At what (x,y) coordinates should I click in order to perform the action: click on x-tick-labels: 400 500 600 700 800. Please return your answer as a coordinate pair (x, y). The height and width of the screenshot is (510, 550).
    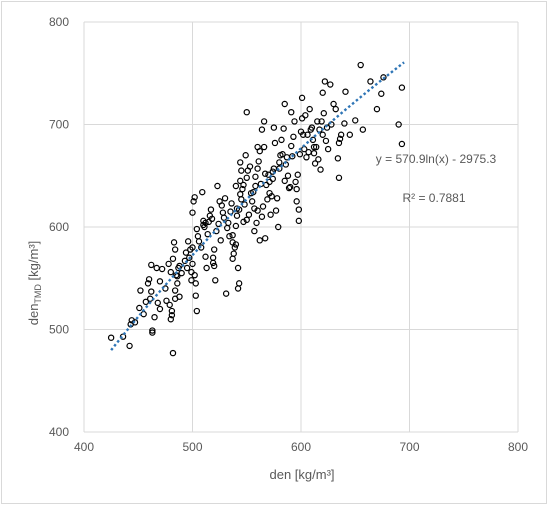
    Looking at the image, I should click on (301, 447).